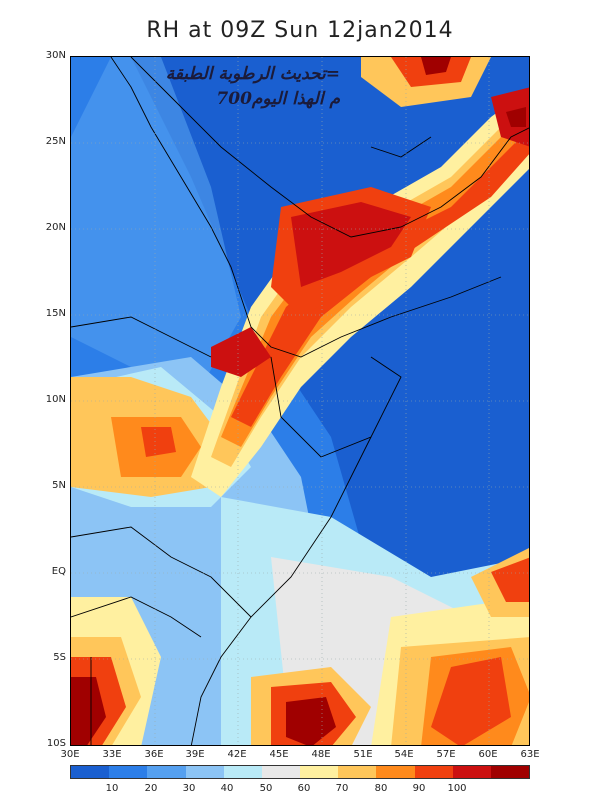  Describe the element at coordinates (530, 754) in the screenshot. I see `x-tick-label: 63E` at that location.